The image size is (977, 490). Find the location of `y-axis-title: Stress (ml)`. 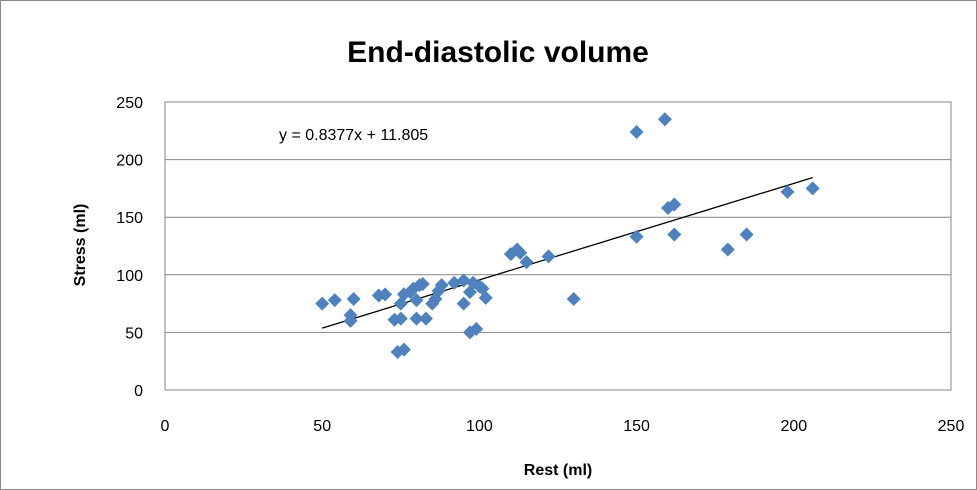

y-axis-title: Stress (ml) is located at coordinates (80, 245).